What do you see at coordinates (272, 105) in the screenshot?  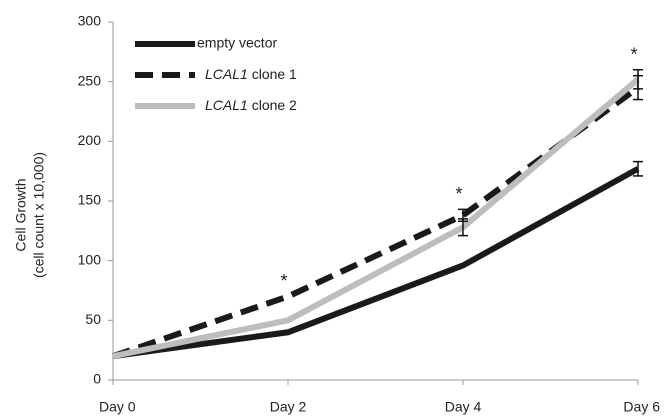 I see `legend-label-rest: clone 2` at bounding box center [272, 105].